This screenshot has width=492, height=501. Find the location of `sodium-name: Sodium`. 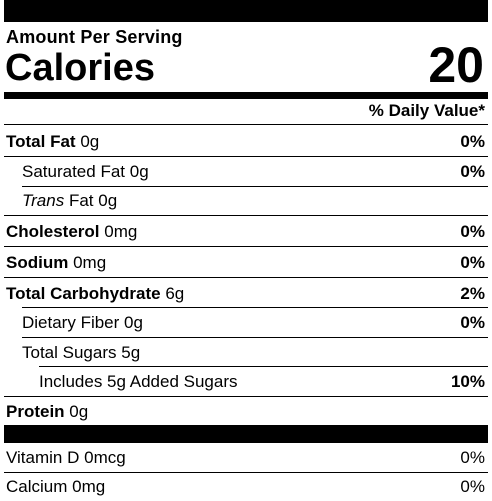

sodium-name: Sodium is located at coordinates (37, 262).